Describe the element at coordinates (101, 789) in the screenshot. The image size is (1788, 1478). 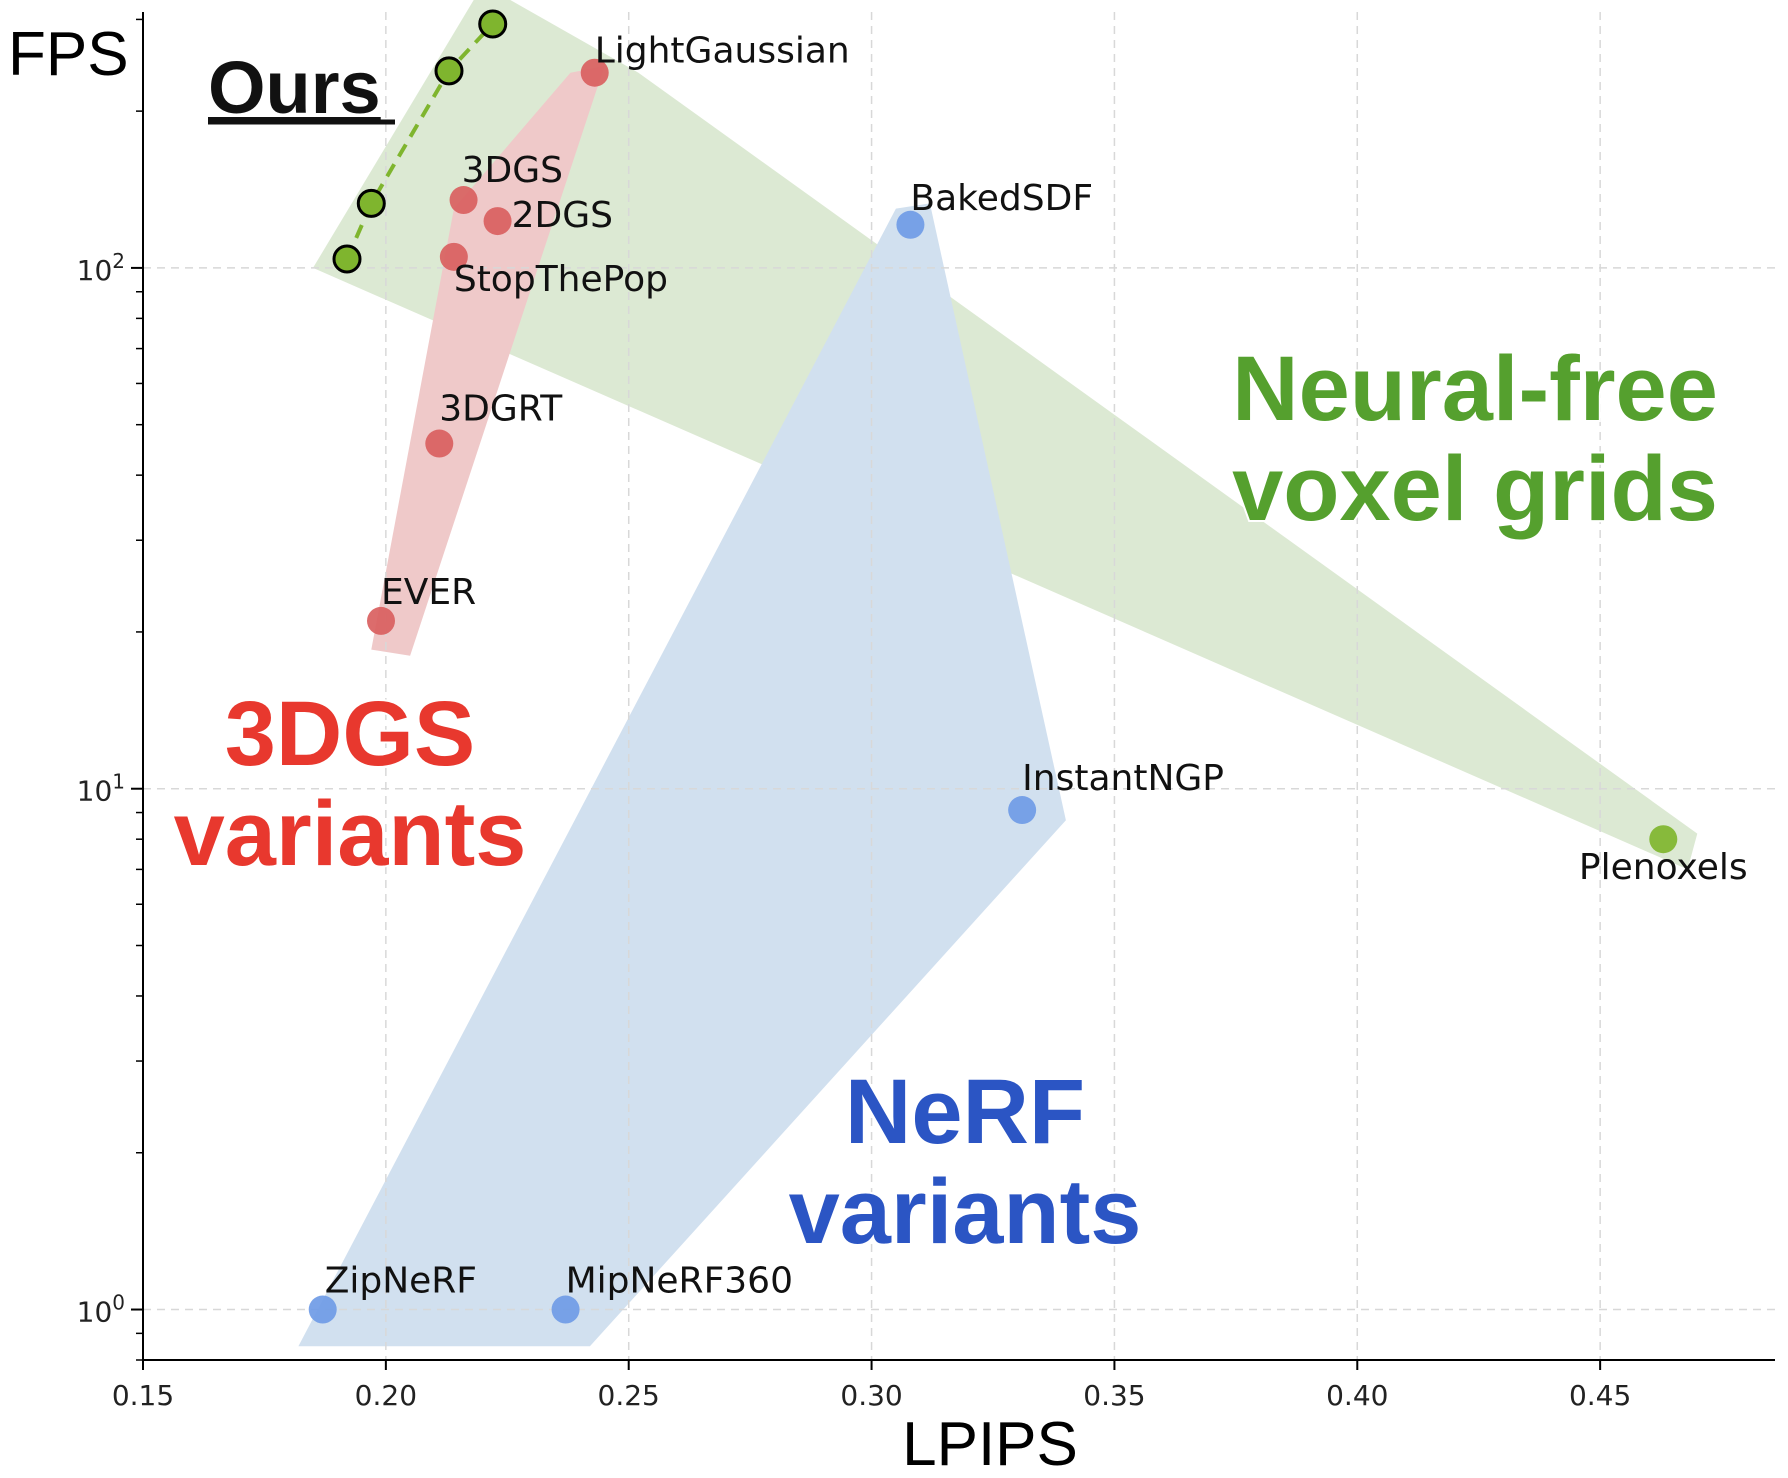
I see `y-tick-label: 10¹` at that location.